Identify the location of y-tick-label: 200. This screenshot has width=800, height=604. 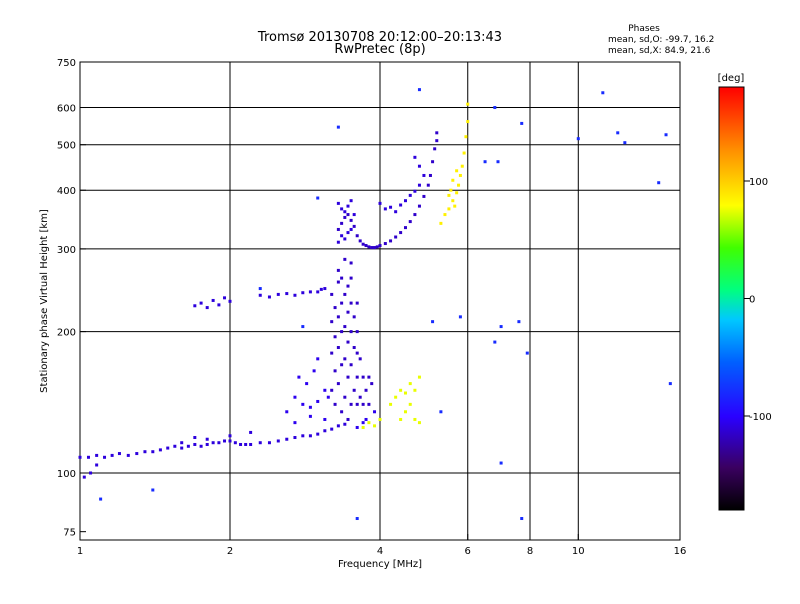
(66, 333).